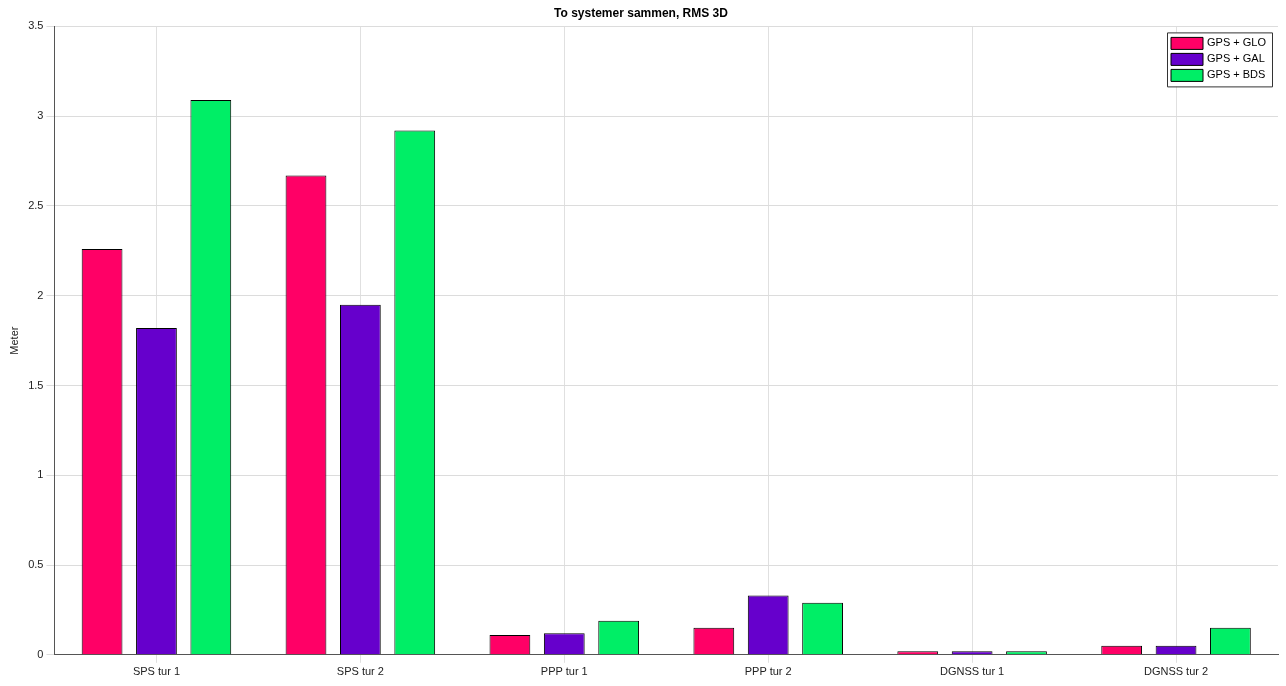 Image resolution: width=1286 pixels, height=686 pixels. I want to click on legend-label: GPS + GAL, so click(1236, 58).